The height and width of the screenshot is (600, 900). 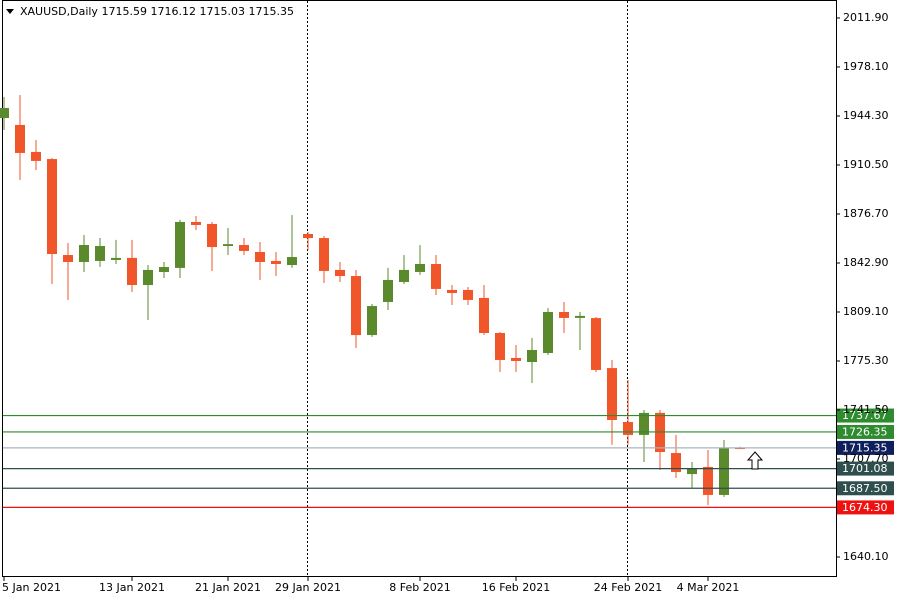 I want to click on x-tick-label: 8 Feb 2021, so click(x=419, y=587).